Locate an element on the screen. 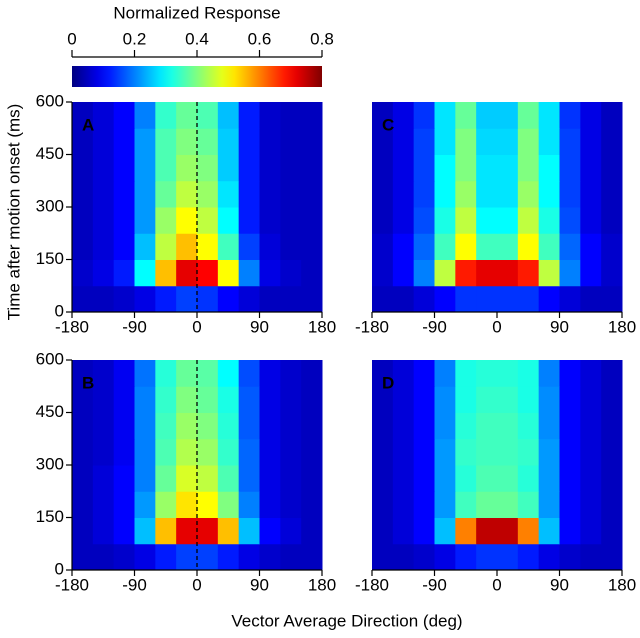 The height and width of the screenshot is (638, 640). x-tick-label: -90 is located at coordinates (134, 584).